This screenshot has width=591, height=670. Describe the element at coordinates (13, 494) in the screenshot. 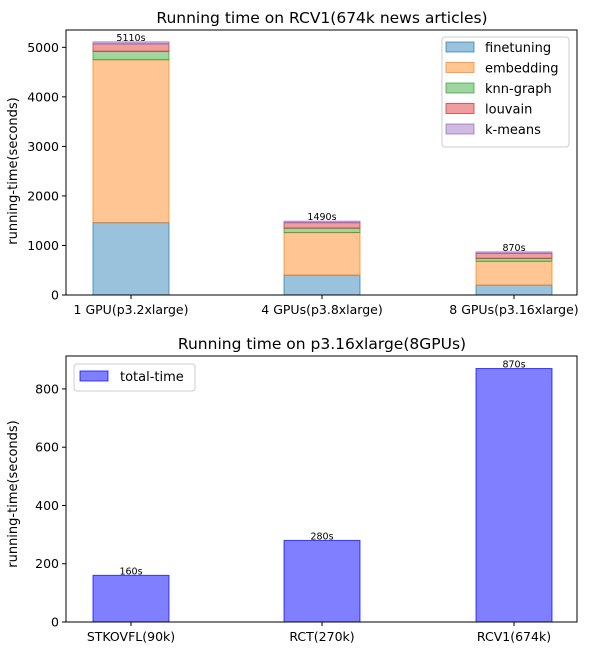

I see `chart2-y-axis-label: running-time(seconds)` at that location.